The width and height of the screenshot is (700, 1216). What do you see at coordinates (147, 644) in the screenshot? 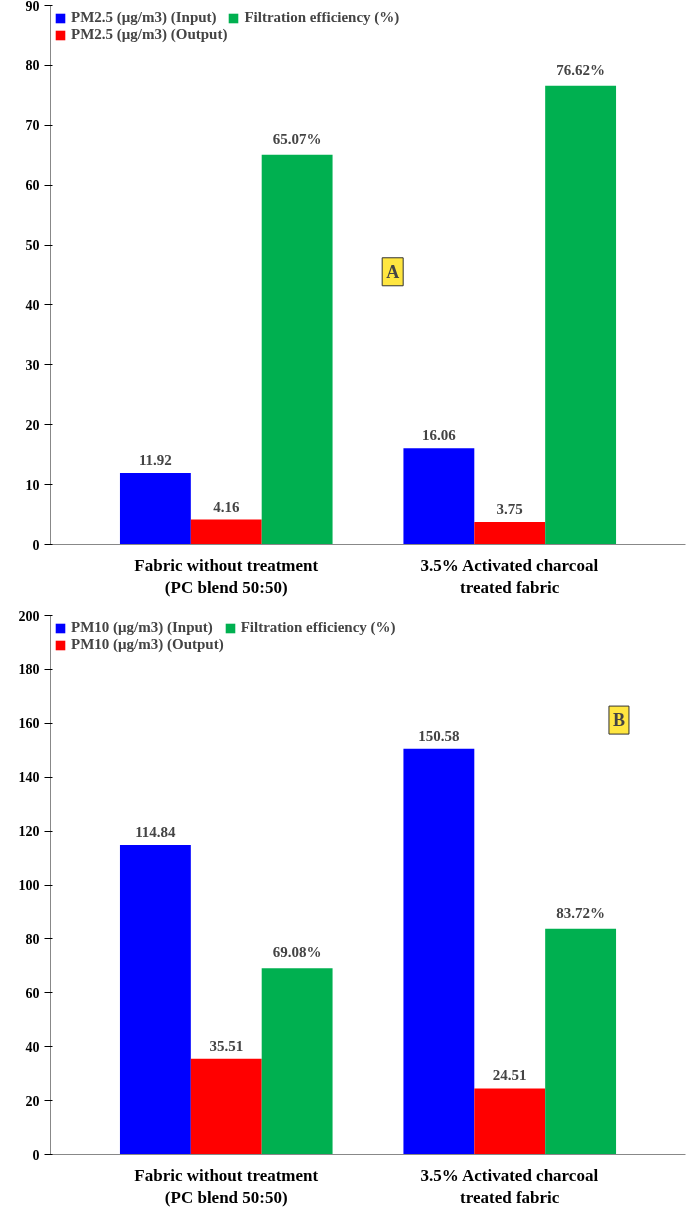
I see `legend-label: PM10 (μg/m3) (Output)` at bounding box center [147, 644].